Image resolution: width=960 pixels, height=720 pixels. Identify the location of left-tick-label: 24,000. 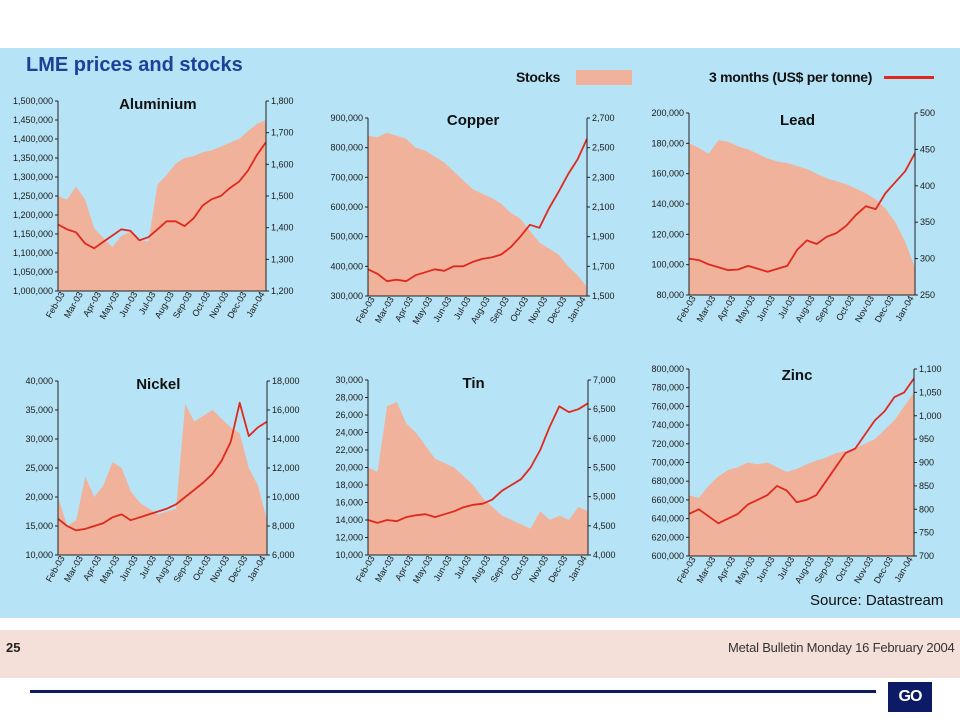
(349, 433).